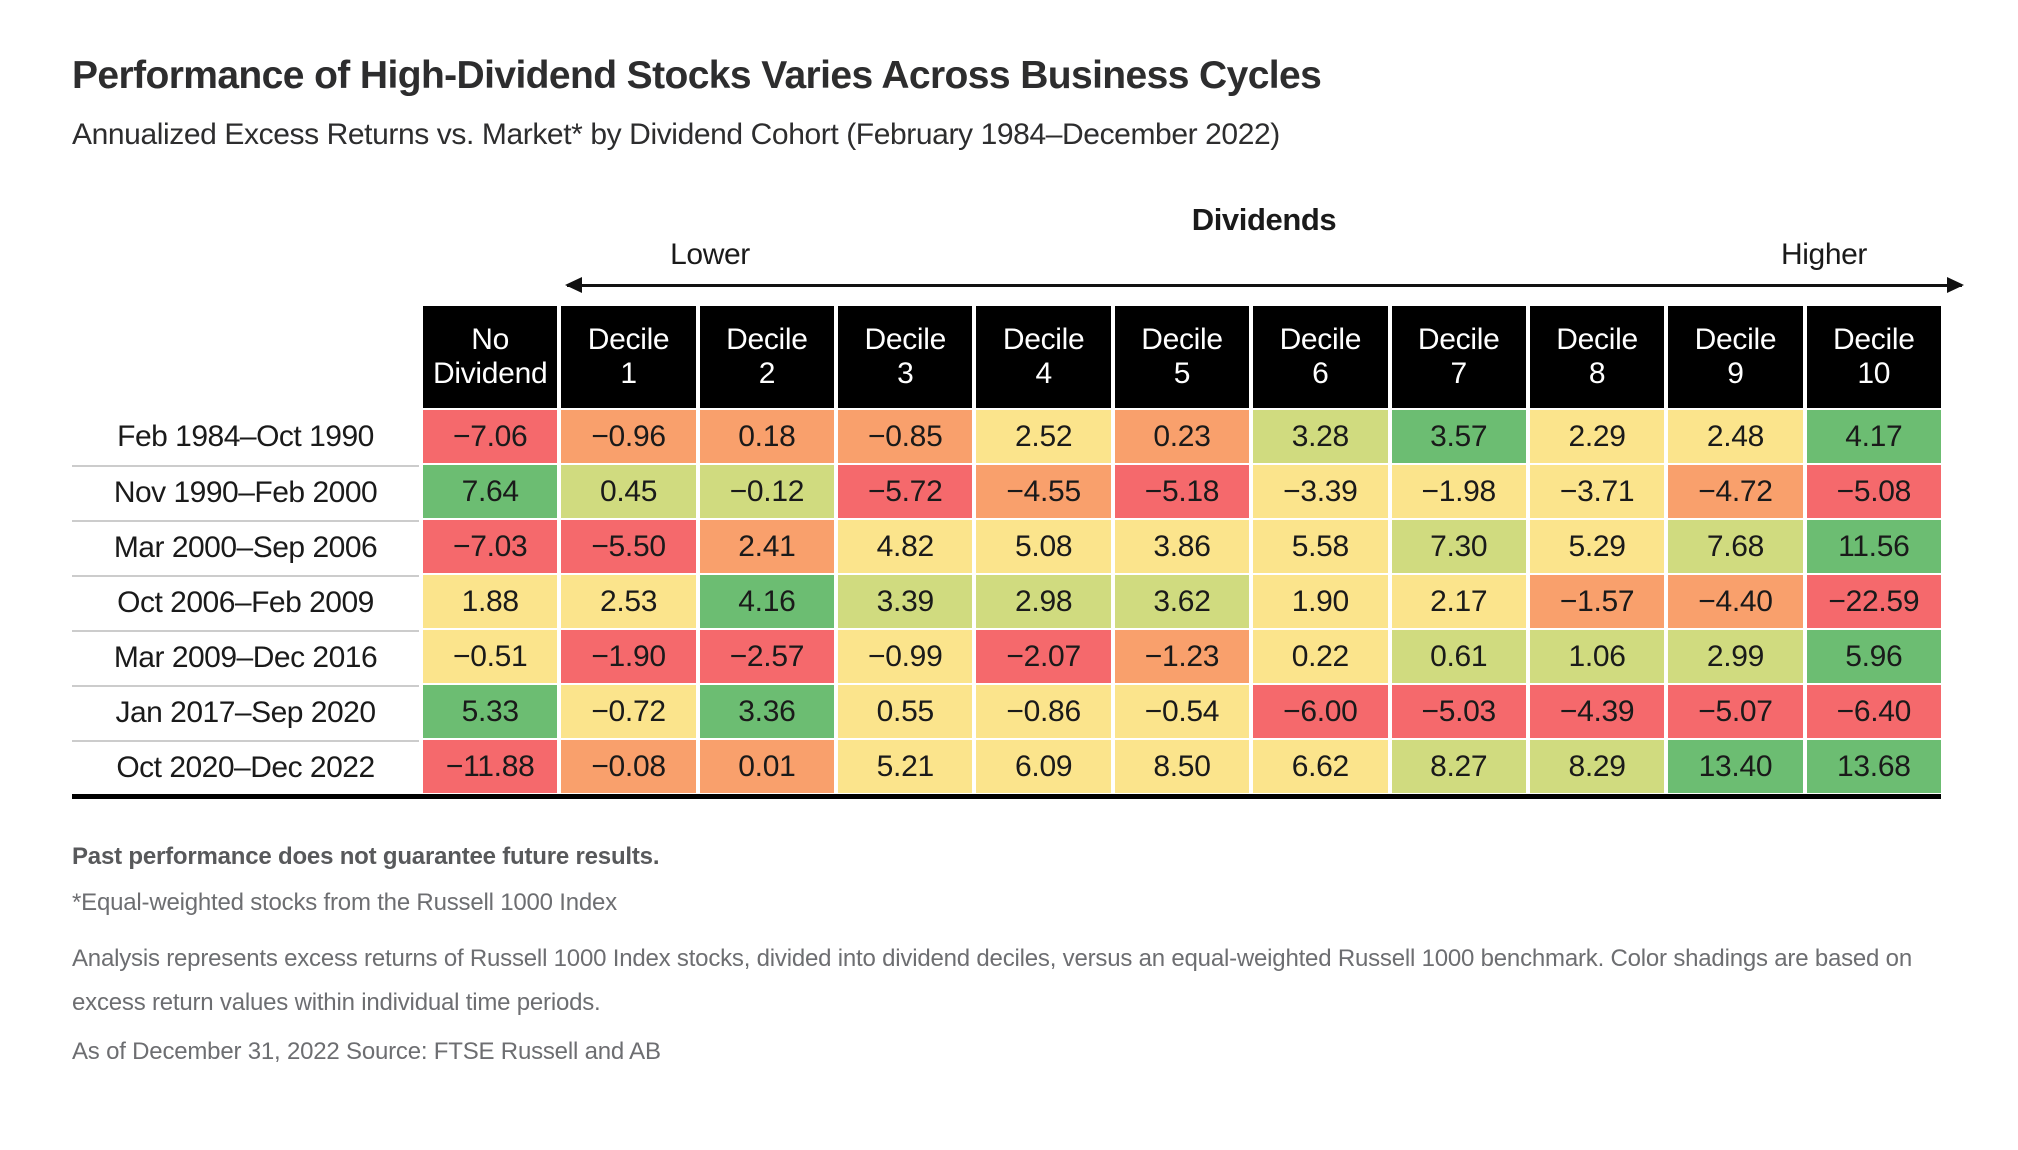 The image size is (2018, 1150). What do you see at coordinates (767, 601) in the screenshot?
I see `heatmap-cell: 4.16` at bounding box center [767, 601].